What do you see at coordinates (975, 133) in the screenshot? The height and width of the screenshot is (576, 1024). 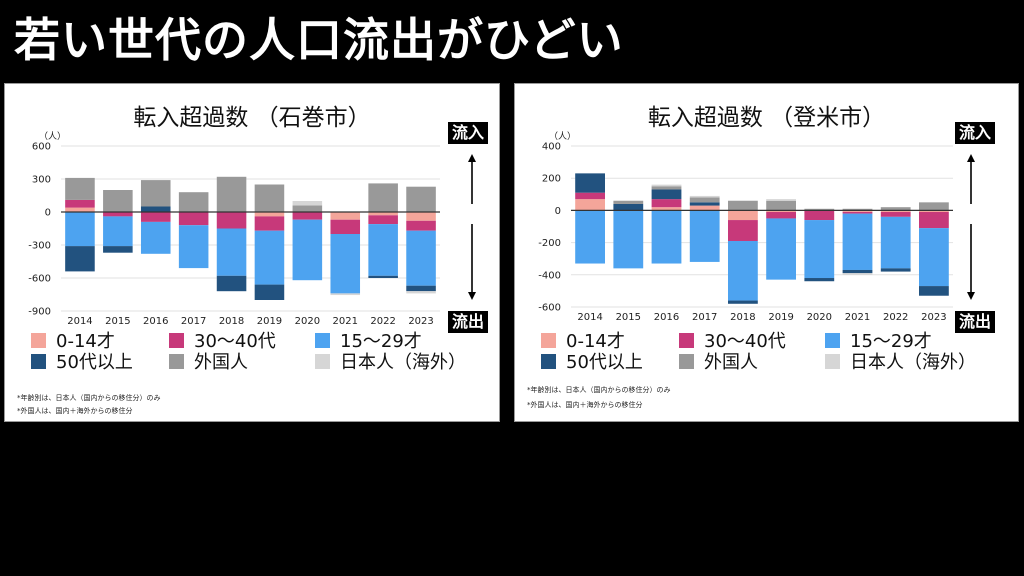 I see `inflow-label: 流入` at bounding box center [975, 133].